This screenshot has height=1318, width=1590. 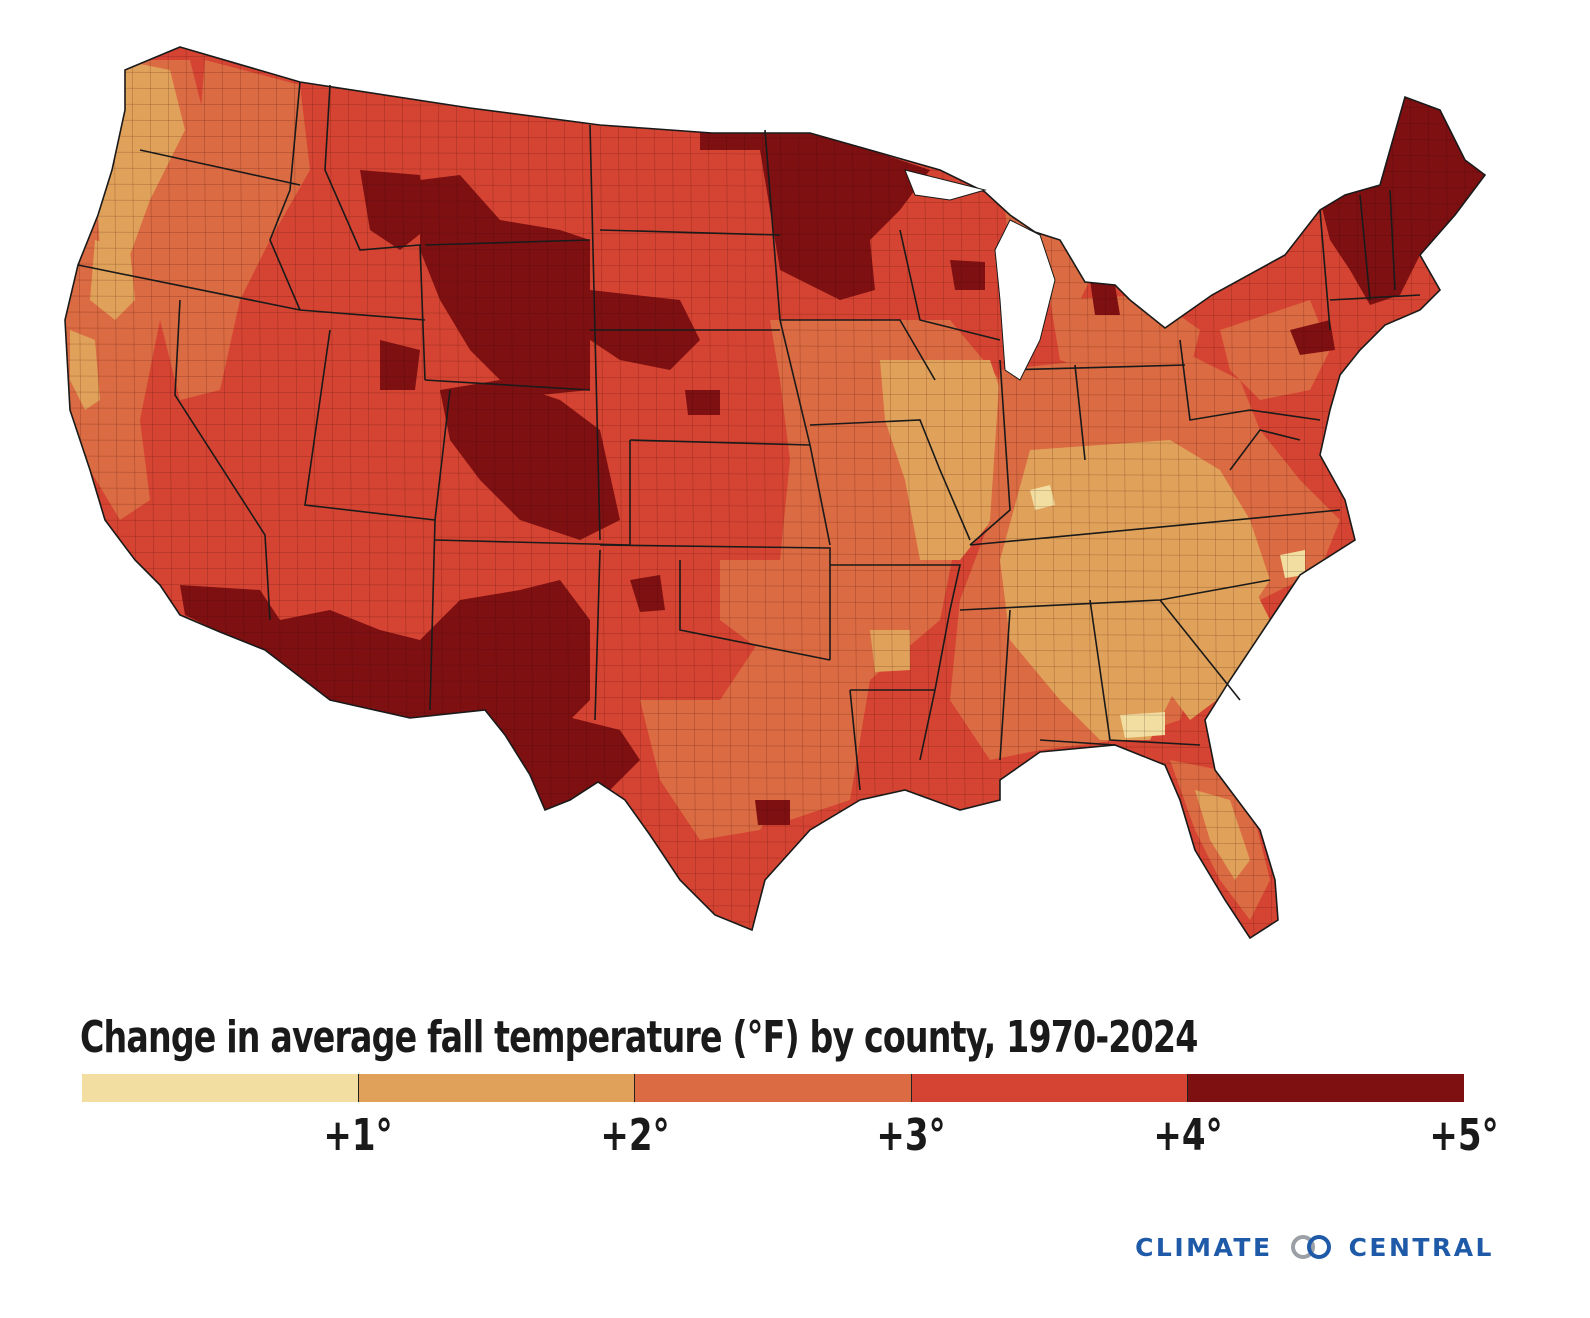 What do you see at coordinates (1292, 564) in the screenshot?
I see `region-pale-north-carolina` at bounding box center [1292, 564].